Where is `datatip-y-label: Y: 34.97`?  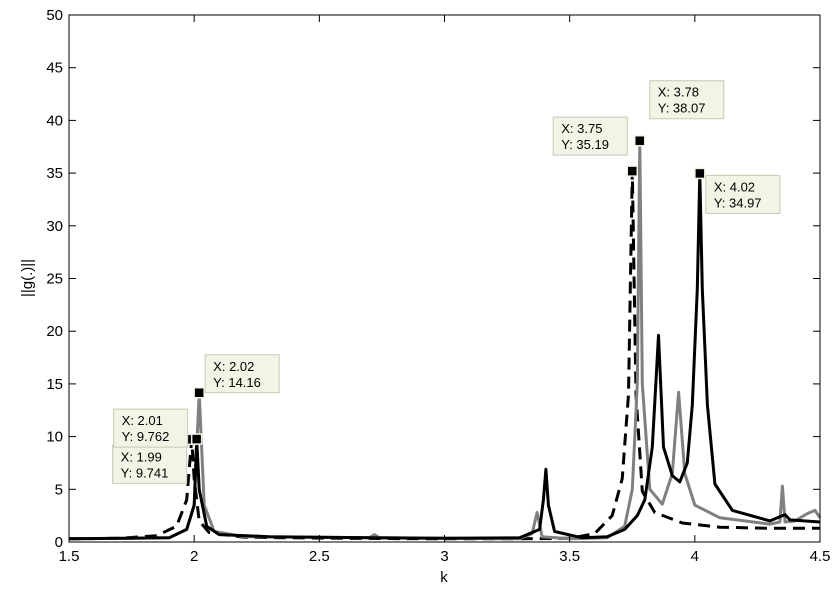
datatip-y-label: Y: 34.97 is located at coordinates (738, 202).